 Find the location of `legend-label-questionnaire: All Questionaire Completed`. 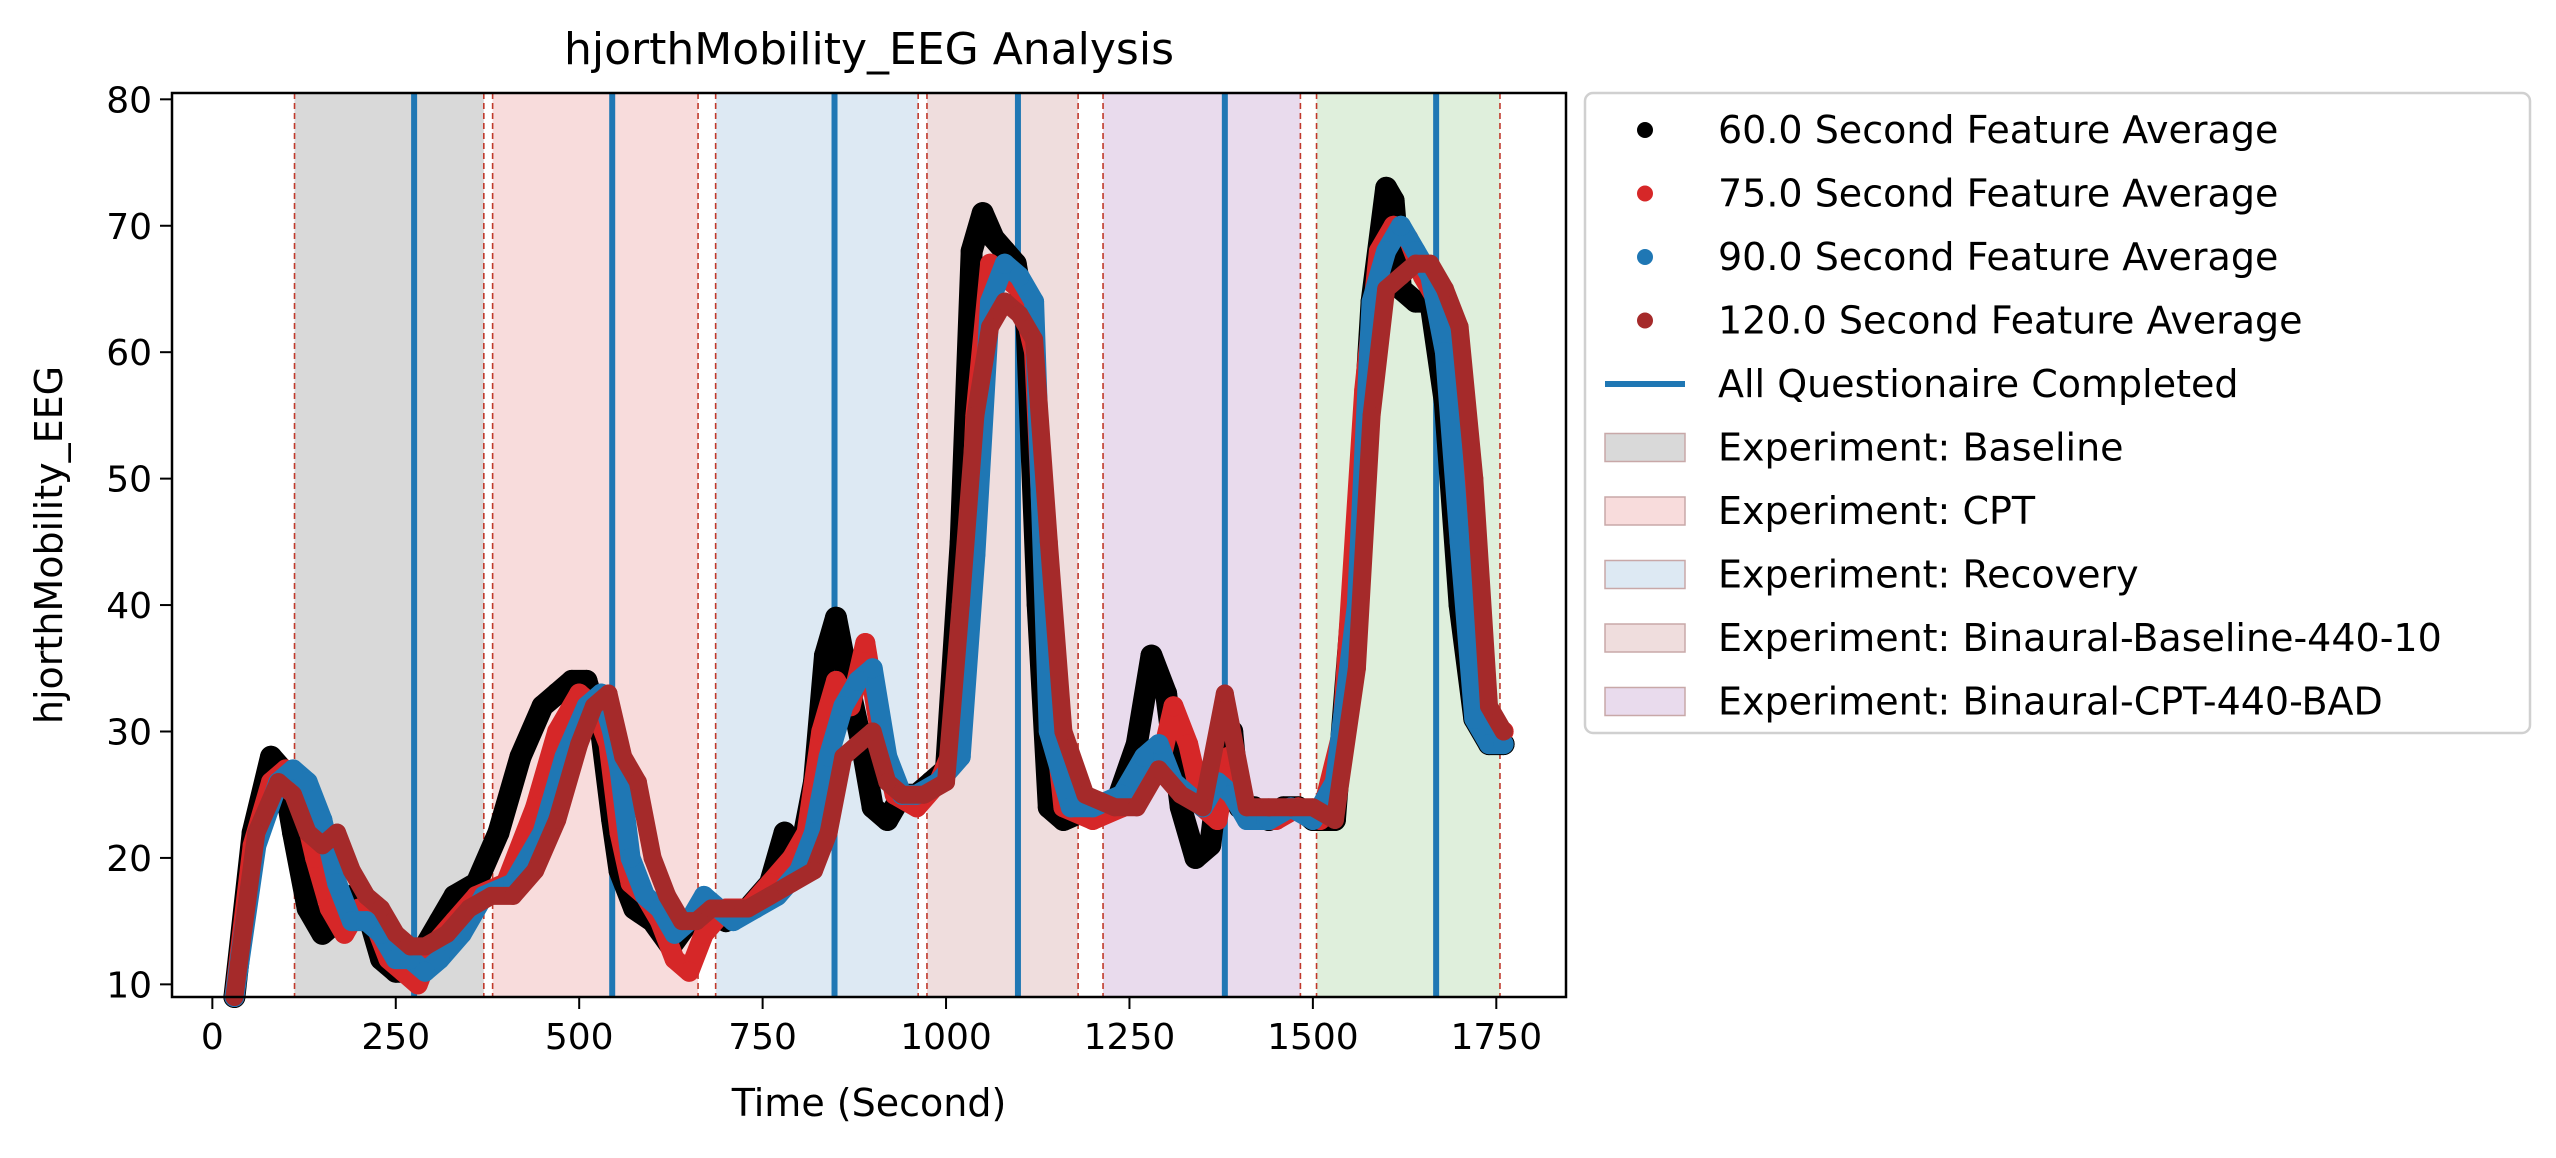

legend-label-questionnaire: All Questionaire Completed is located at coordinates (1978, 384).